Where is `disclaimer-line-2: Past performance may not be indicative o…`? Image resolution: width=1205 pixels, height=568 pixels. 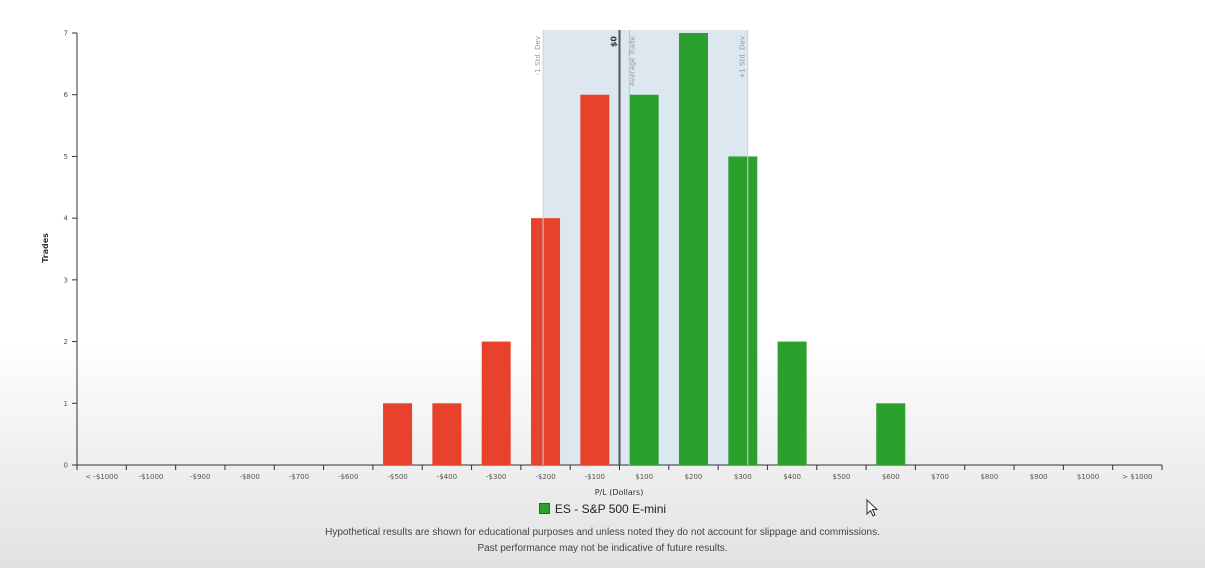
disclaimer-line-2: Past performance may not be indicative o… is located at coordinates (602, 548).